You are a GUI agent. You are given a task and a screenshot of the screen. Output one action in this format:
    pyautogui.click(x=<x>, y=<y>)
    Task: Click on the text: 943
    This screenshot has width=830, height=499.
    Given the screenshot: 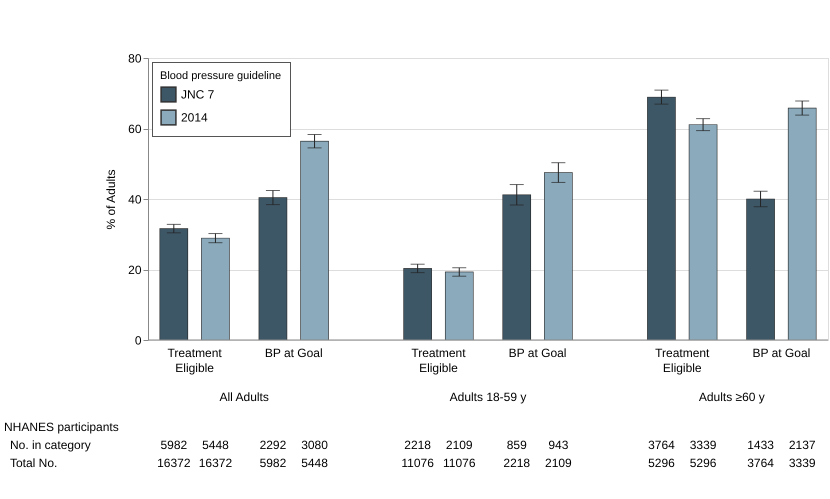 What is the action you would take?
    pyautogui.click(x=558, y=445)
    